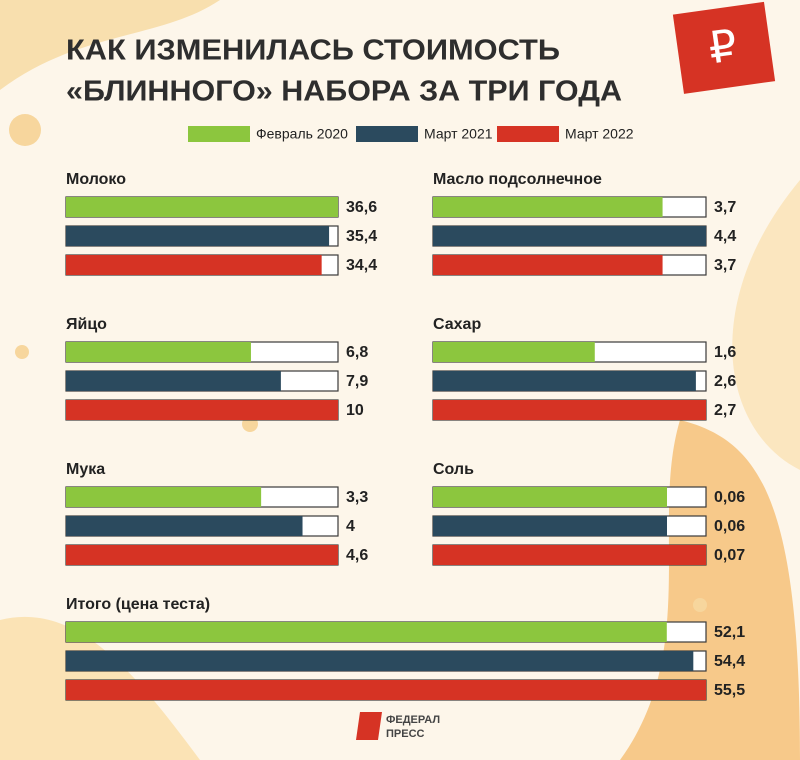  I want to click on ruble-sign: ₽, so click(723, 47).